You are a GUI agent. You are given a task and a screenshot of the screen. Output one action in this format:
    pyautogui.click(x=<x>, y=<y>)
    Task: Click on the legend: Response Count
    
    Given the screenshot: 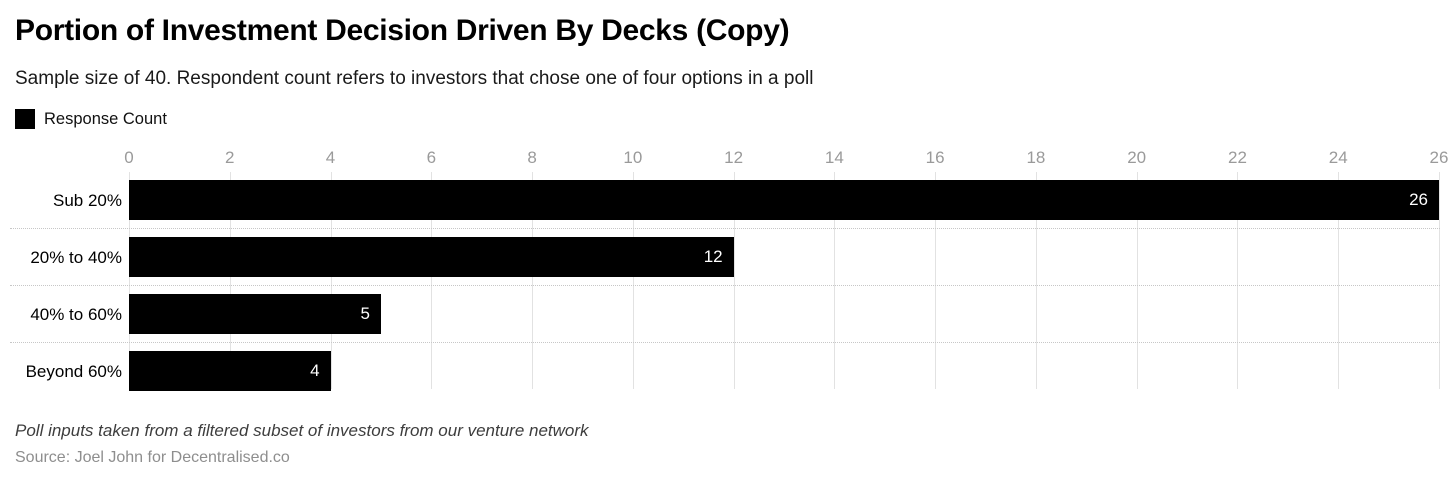 What is the action you would take?
    pyautogui.click(x=91, y=119)
    